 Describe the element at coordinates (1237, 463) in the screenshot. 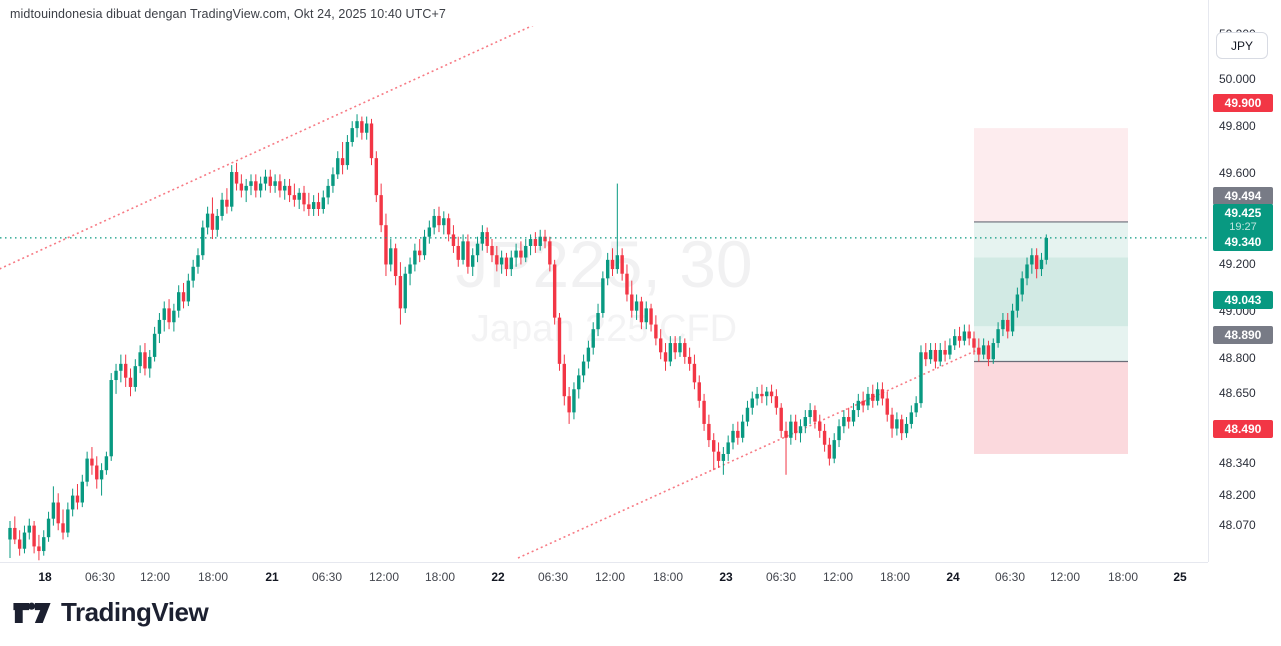

I see `price-axis-label: 48.340` at that location.